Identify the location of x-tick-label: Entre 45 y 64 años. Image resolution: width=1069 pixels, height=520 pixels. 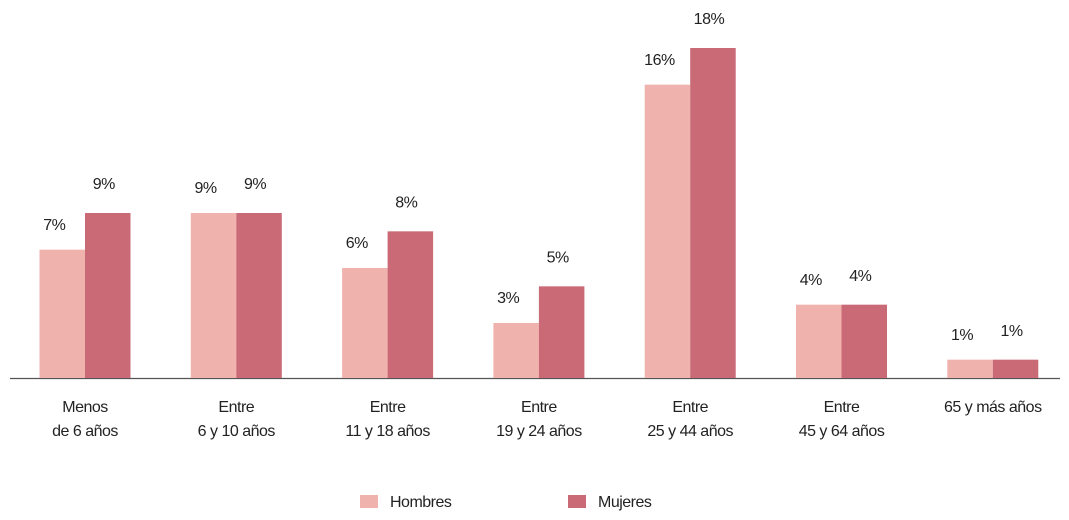
(842, 419).